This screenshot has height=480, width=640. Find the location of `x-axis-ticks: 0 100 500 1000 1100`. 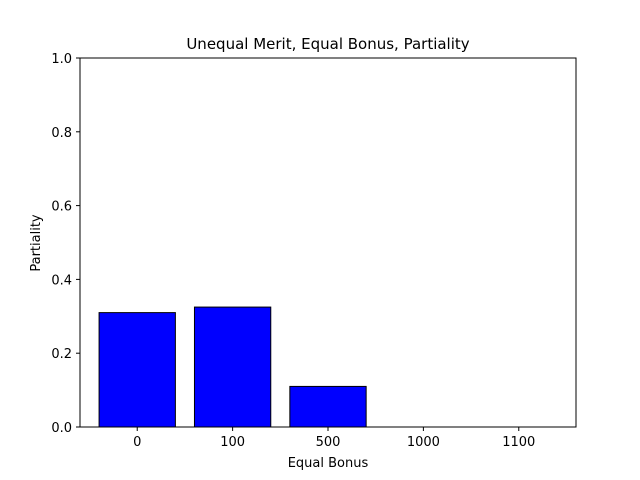

x-axis-ticks: 0 100 500 1000 1100 is located at coordinates (334, 438).